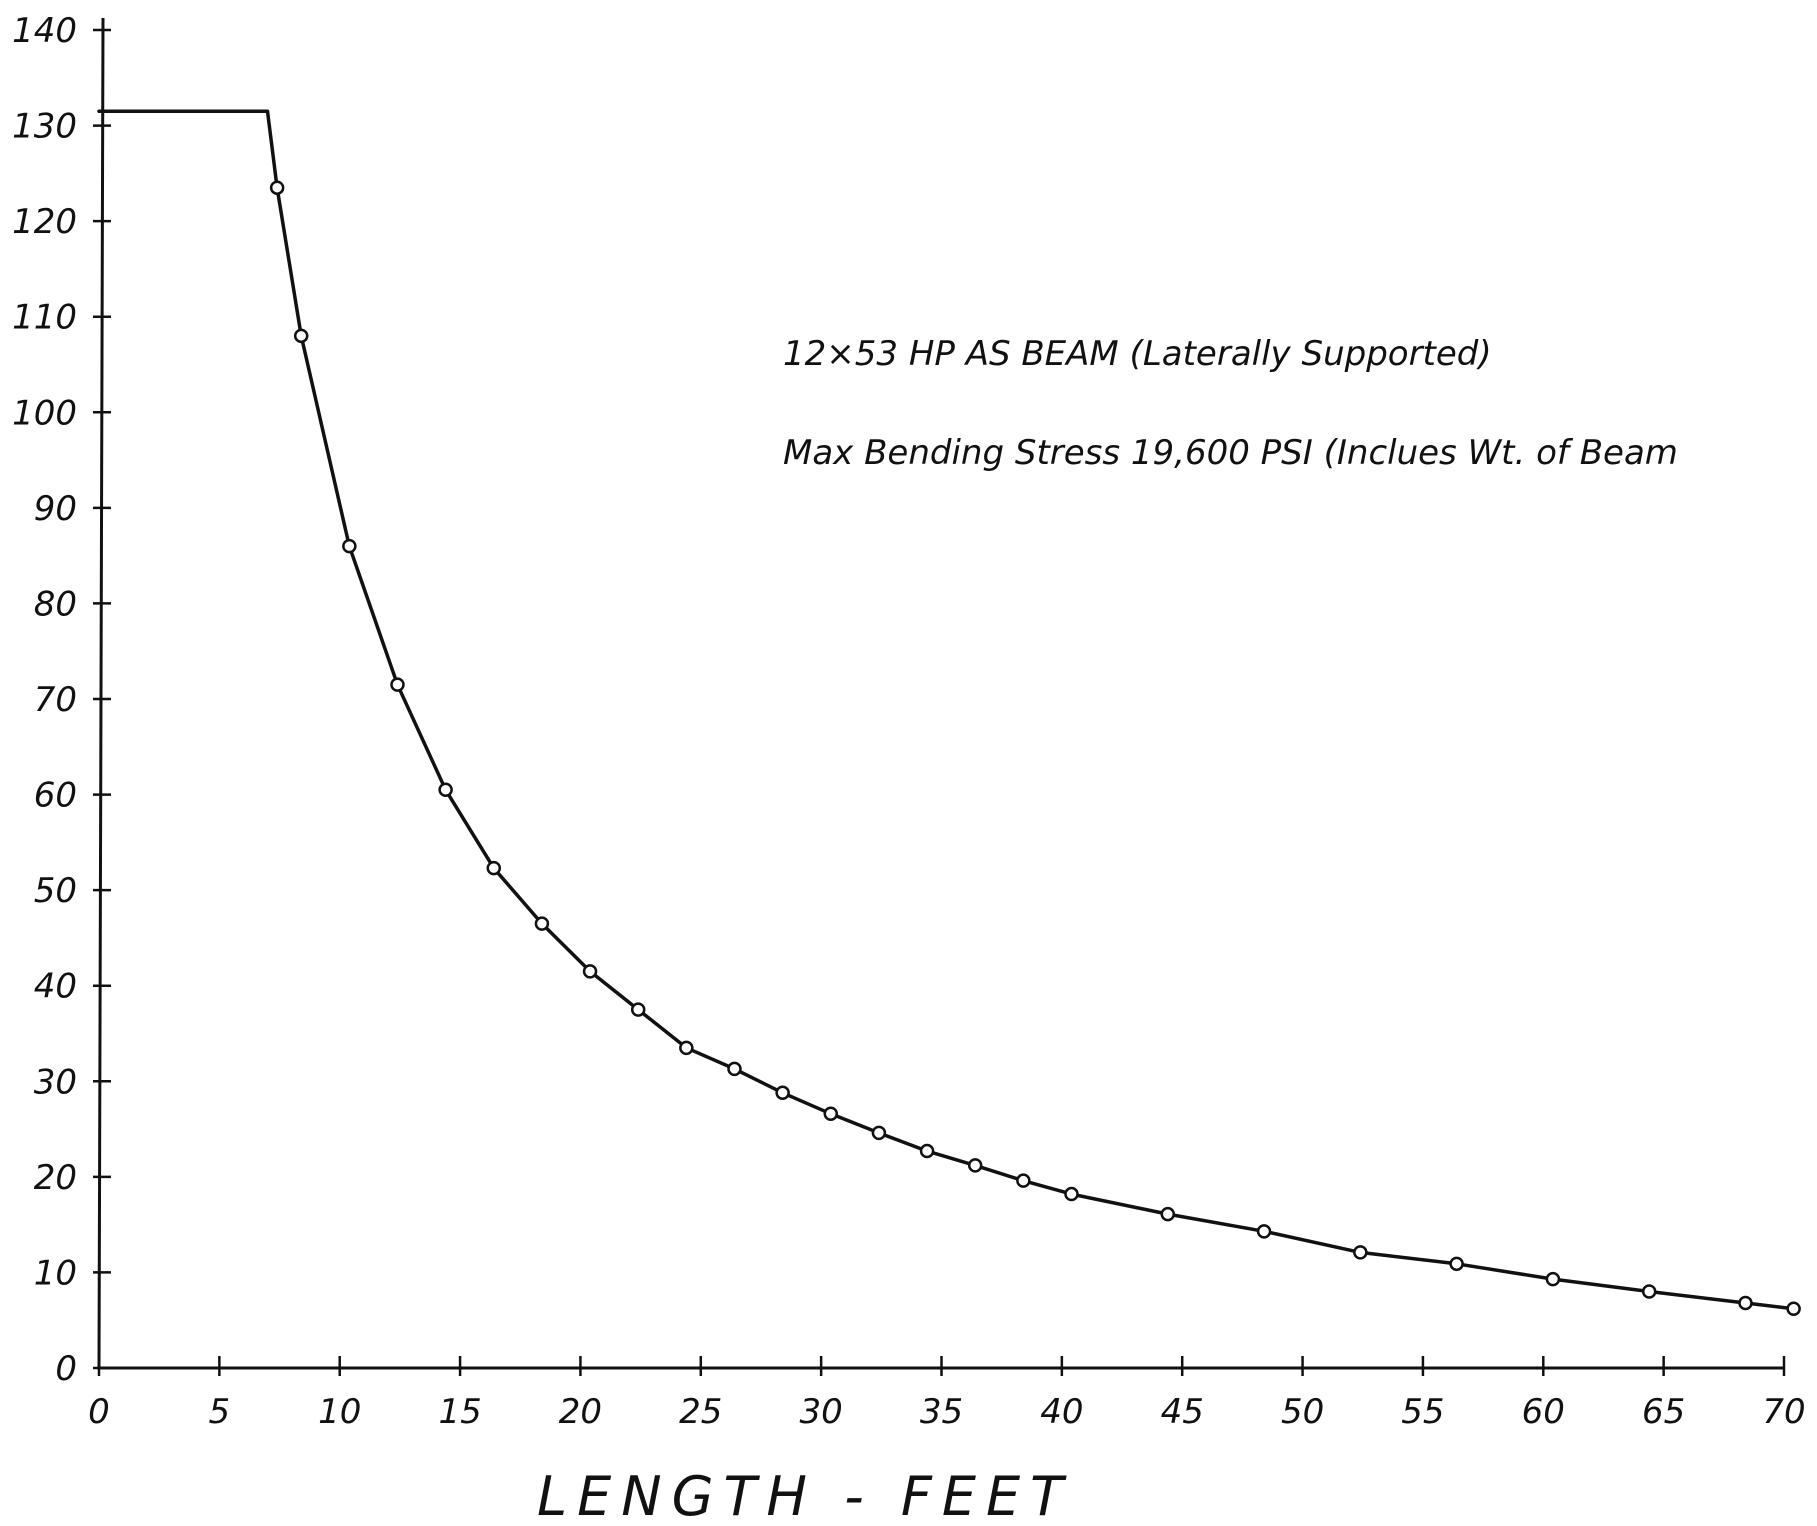 This screenshot has height=1526, width=1817. What do you see at coordinates (1783, 1412) in the screenshot?
I see `x-tick-label: 70` at bounding box center [1783, 1412].